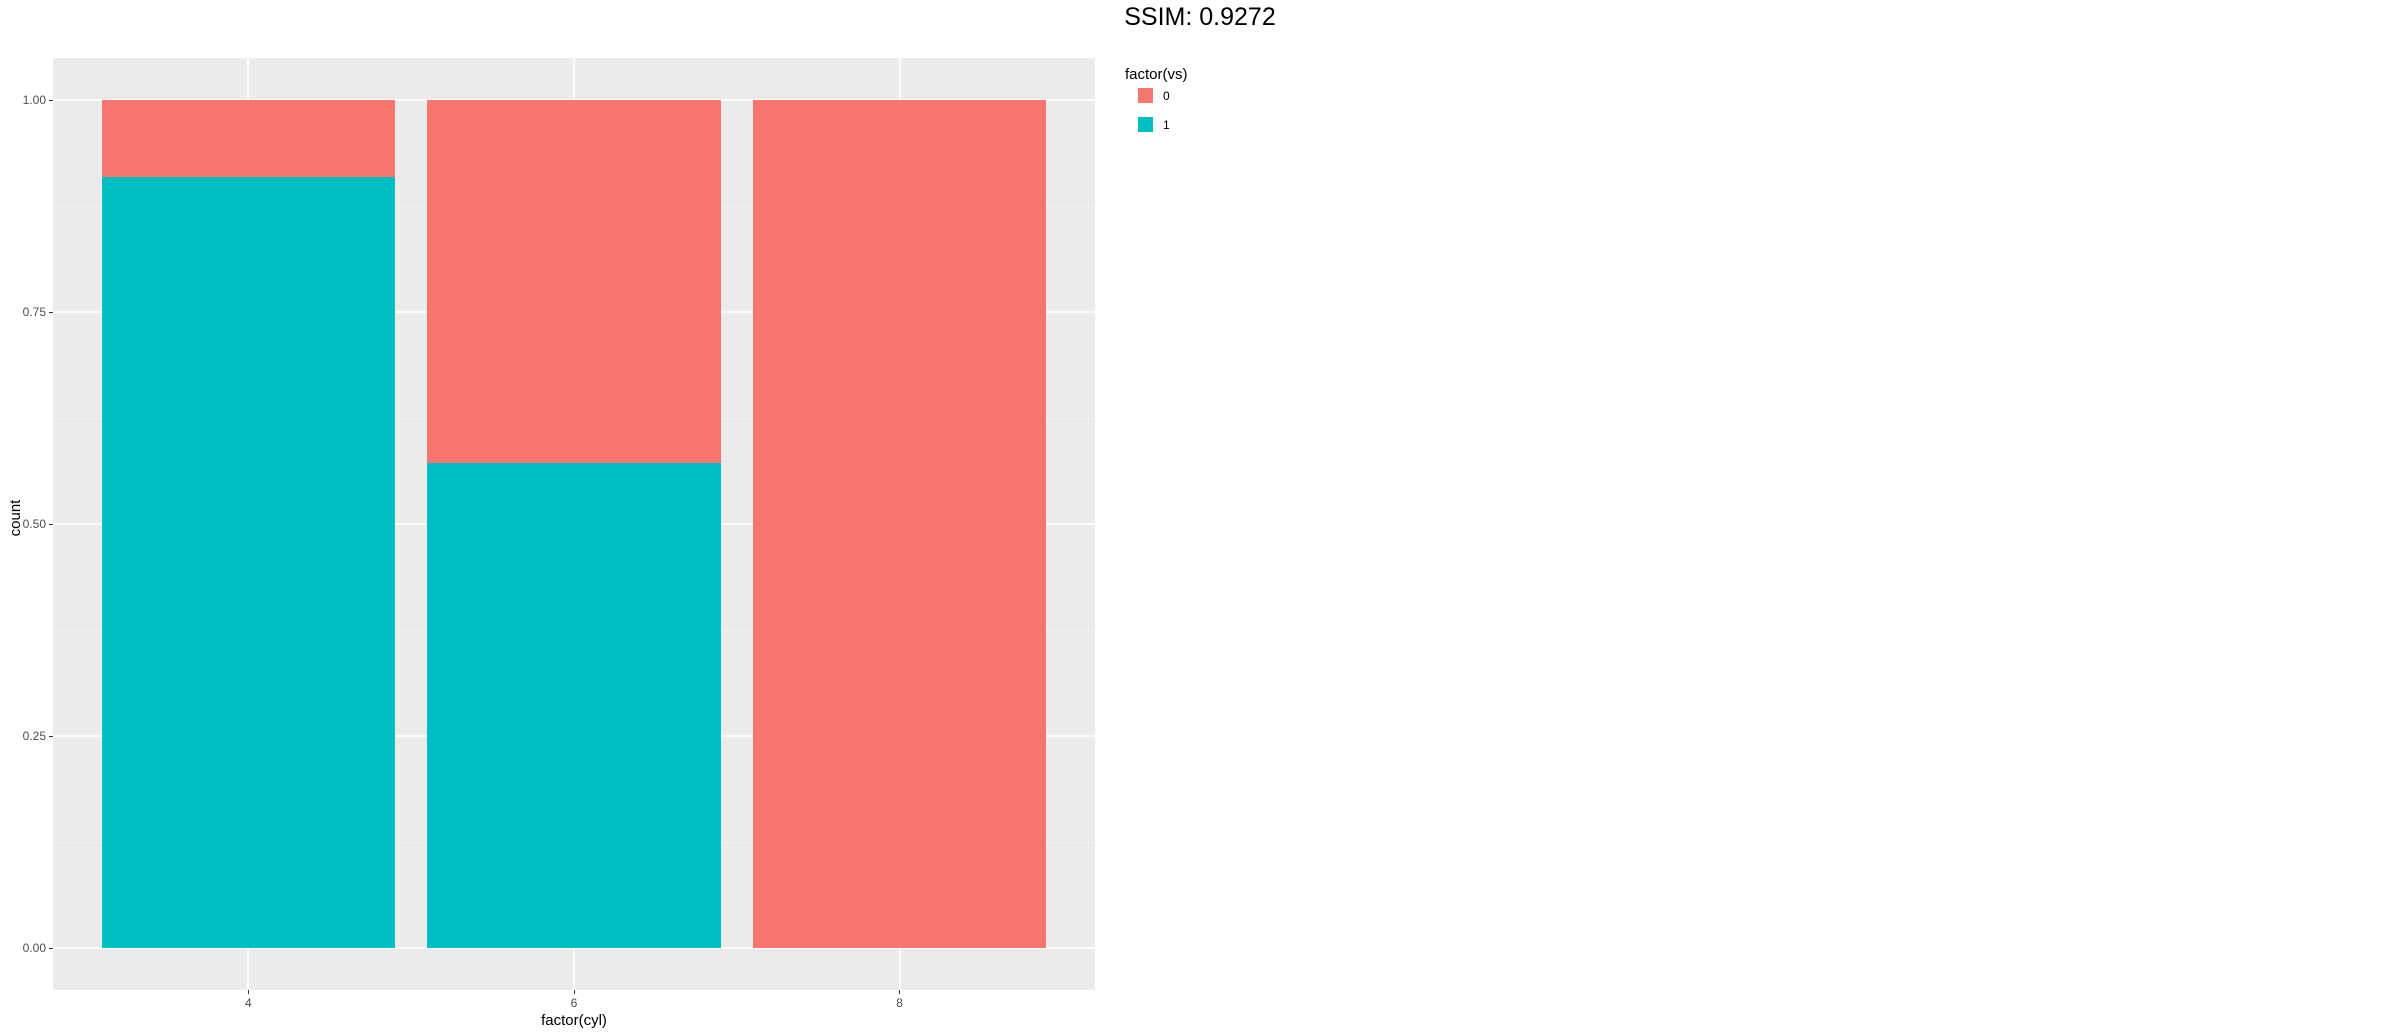 This screenshot has height=1034, width=2400. What do you see at coordinates (1156, 74) in the screenshot?
I see `legend-title: factor(vs)` at bounding box center [1156, 74].